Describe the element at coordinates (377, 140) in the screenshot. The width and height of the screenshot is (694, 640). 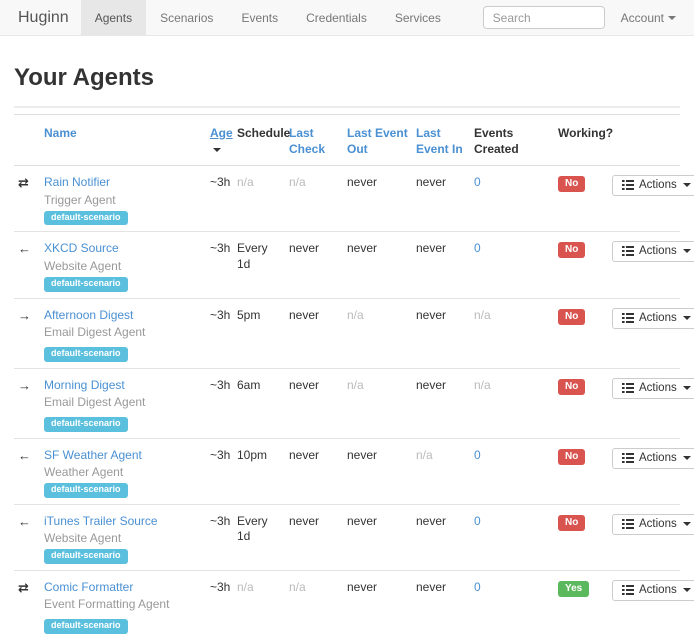
I see `header-last-event-out: Last Event Out` at that location.